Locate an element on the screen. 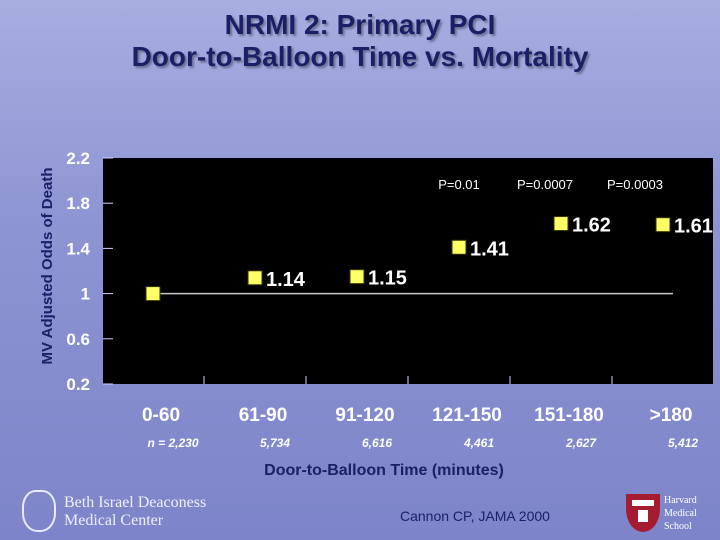 The image size is (720, 540). y-tick-label: 2.2 is located at coordinates (78, 158).